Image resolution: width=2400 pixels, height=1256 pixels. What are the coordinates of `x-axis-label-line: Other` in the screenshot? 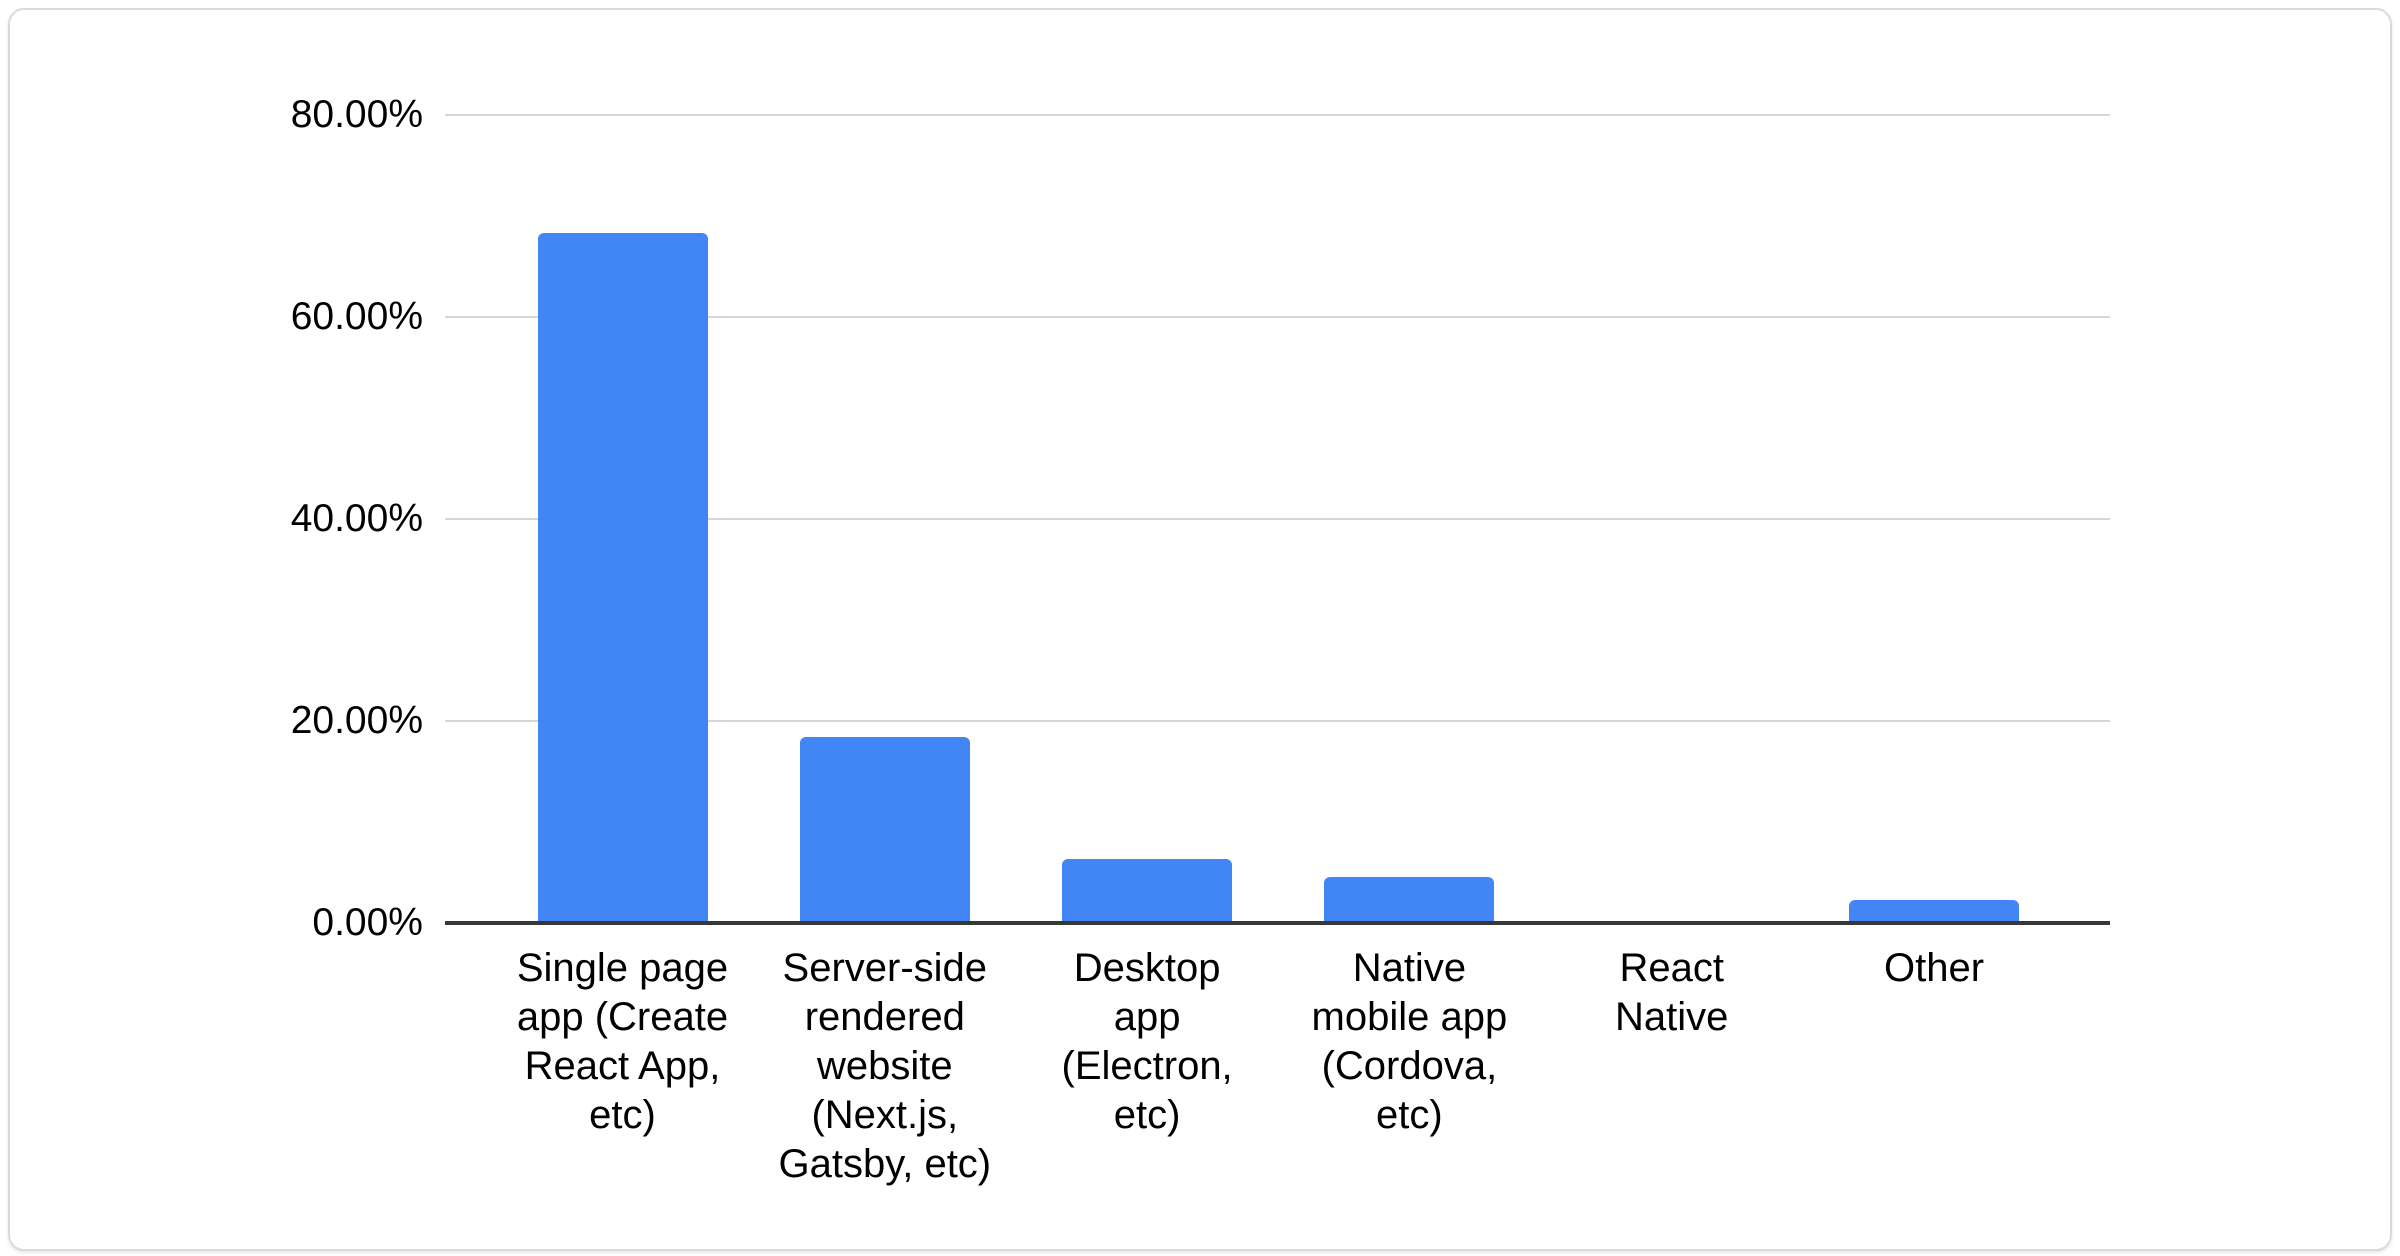 It's located at (1934, 968).